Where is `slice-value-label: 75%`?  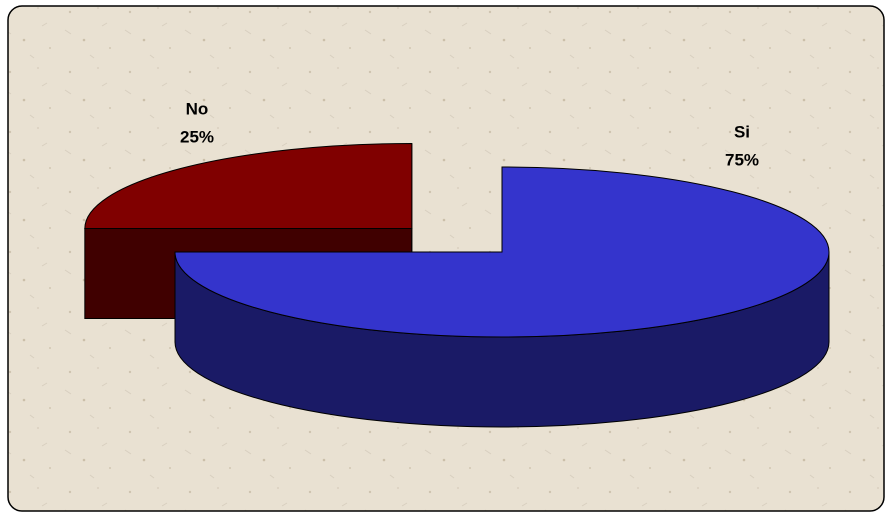
slice-value-label: 75% is located at coordinates (742, 159).